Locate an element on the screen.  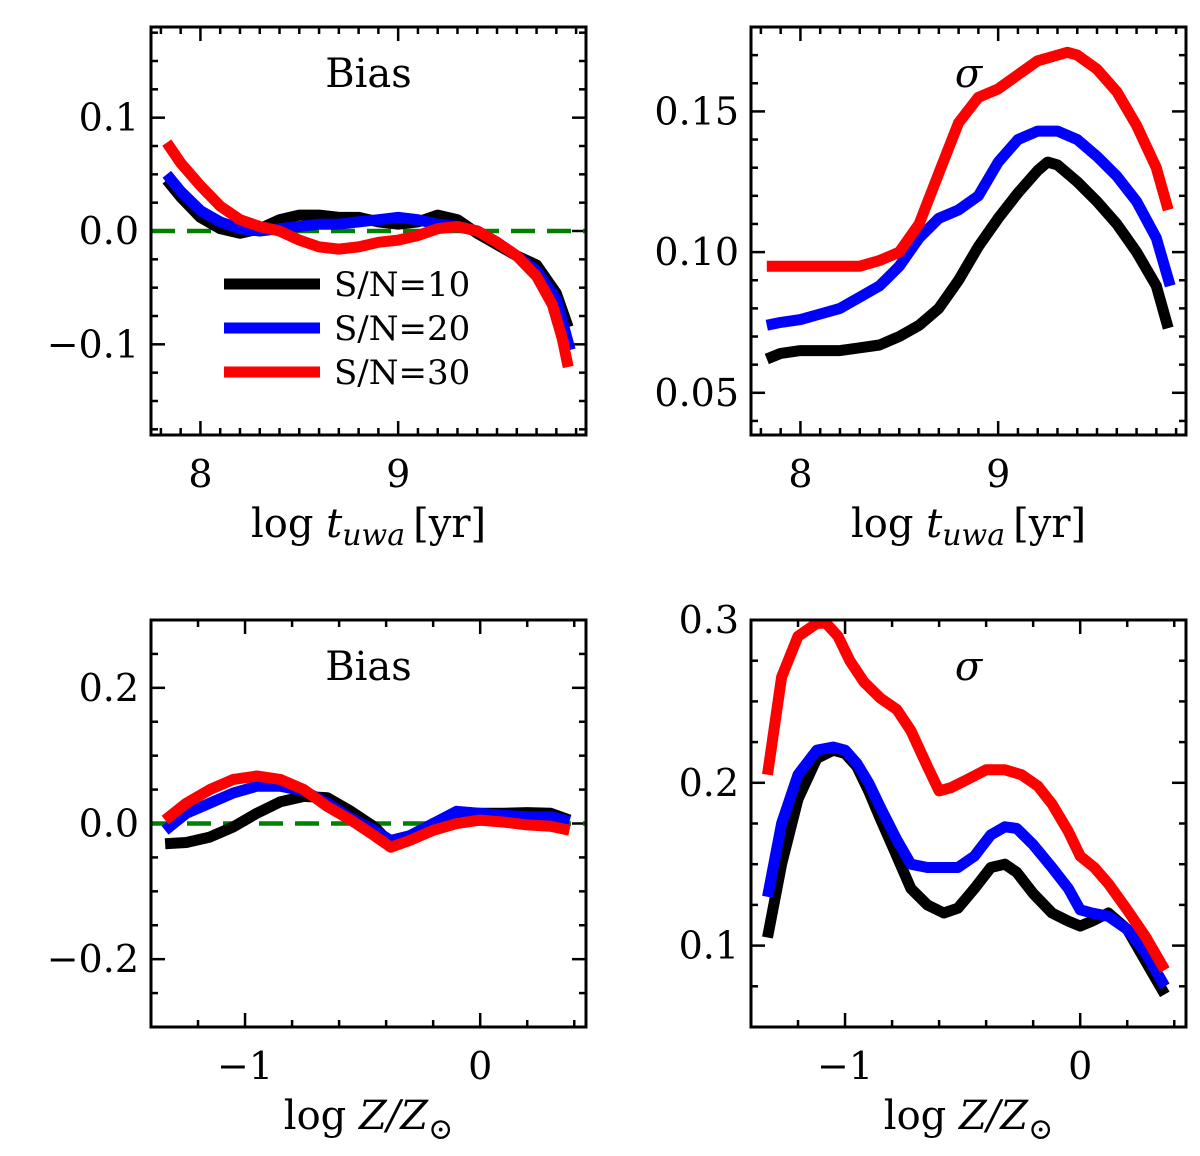
y-tick-label: −0.2 is located at coordinates (93, 959).